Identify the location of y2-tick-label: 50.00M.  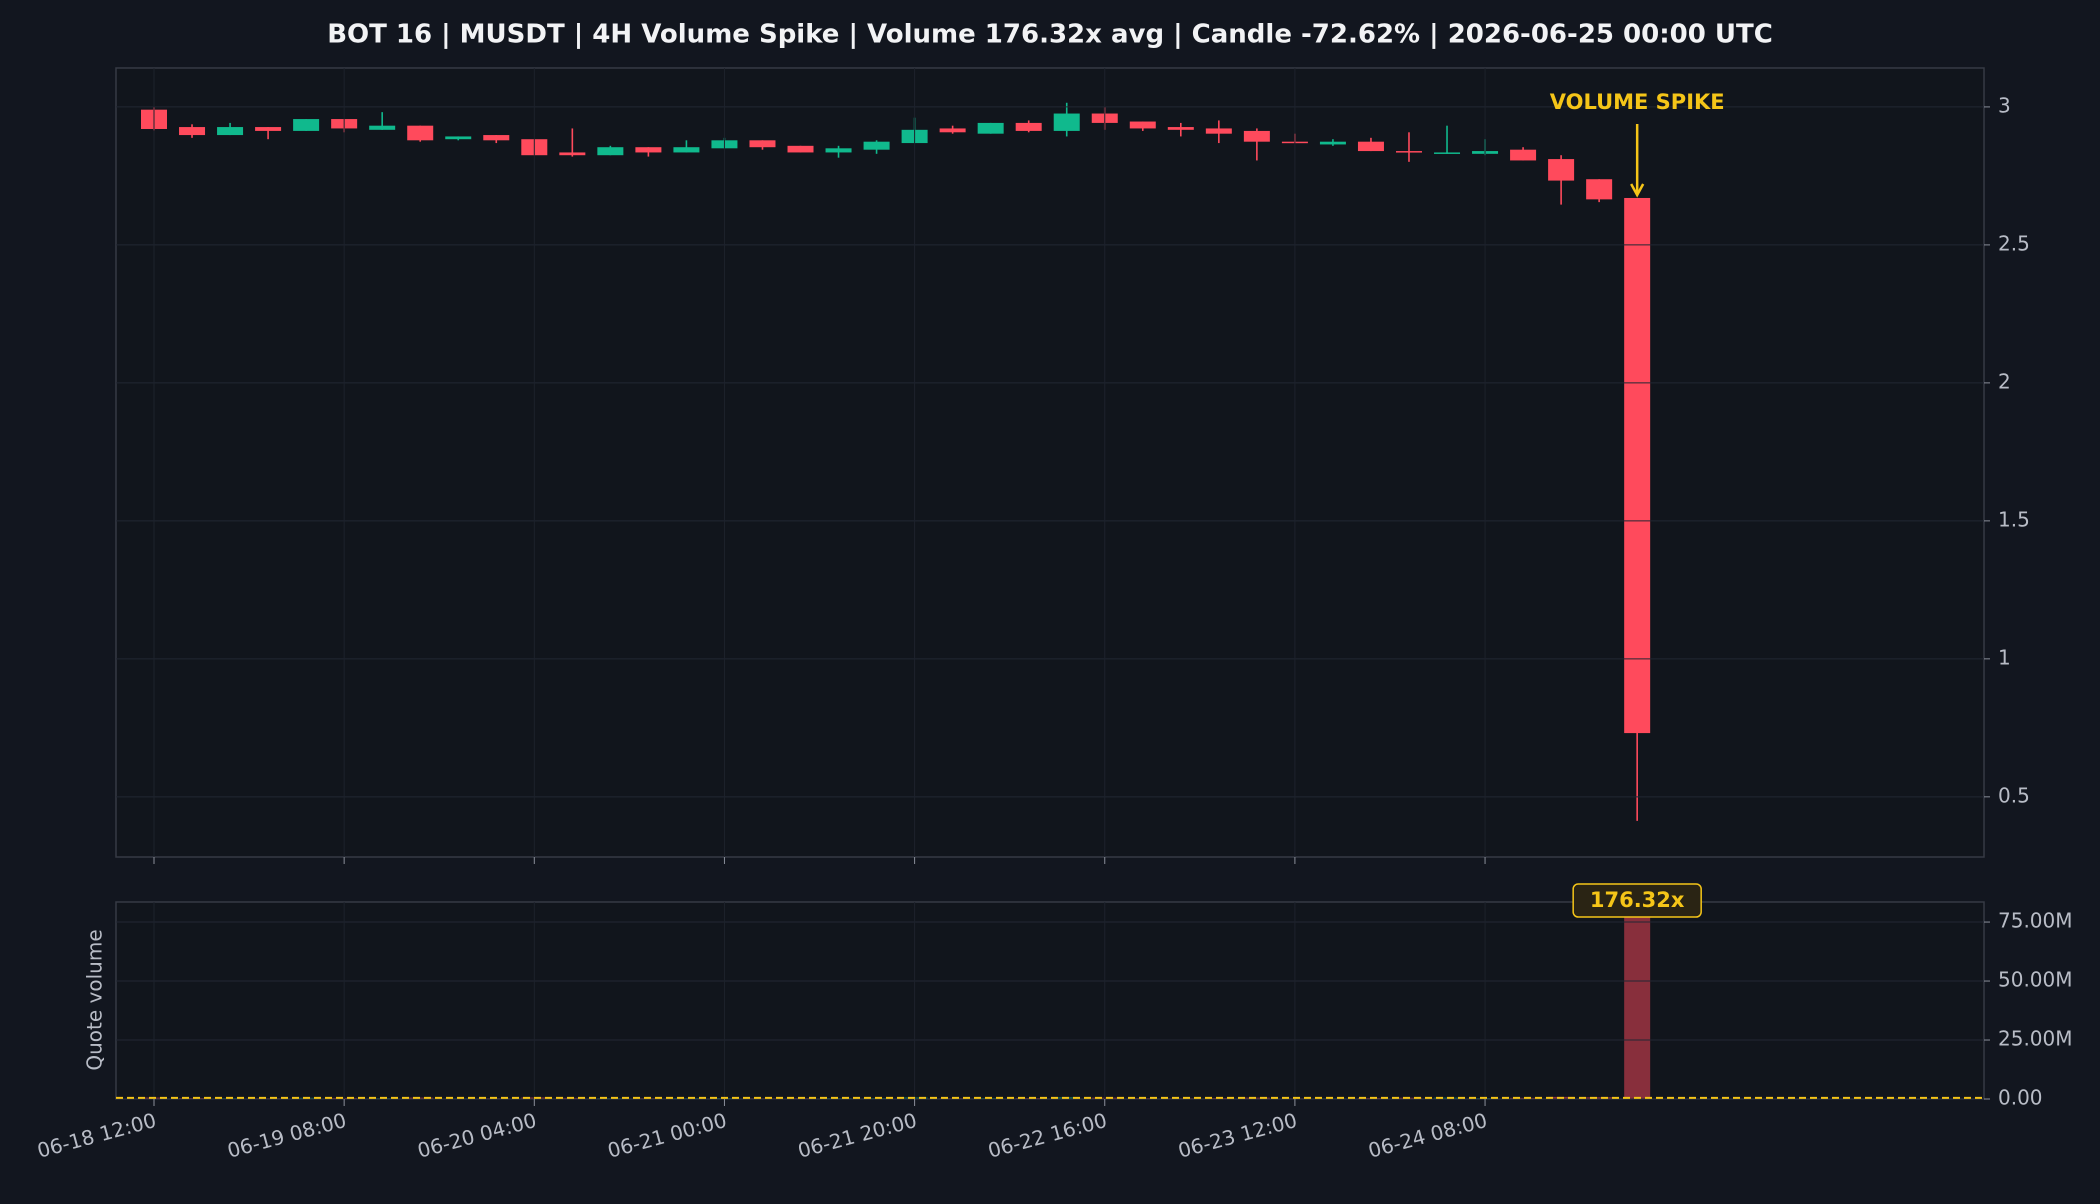
(2035, 980).